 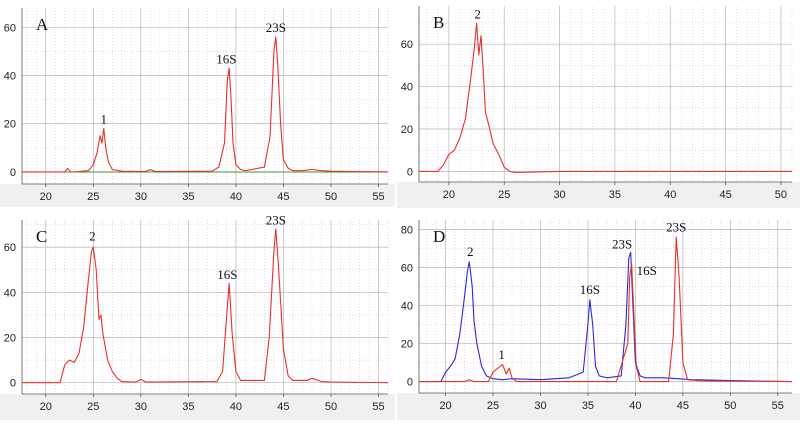 I want to click on panel-label: A, so click(x=42, y=24).